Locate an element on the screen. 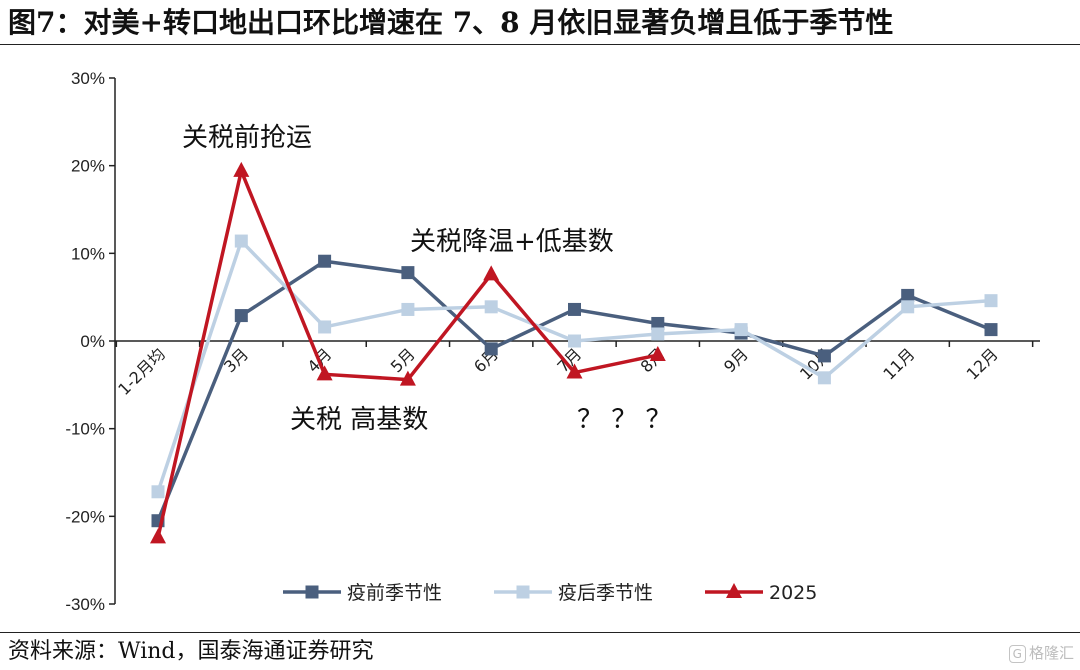  watermark: G 格隆汇 is located at coordinates (1041, 653).